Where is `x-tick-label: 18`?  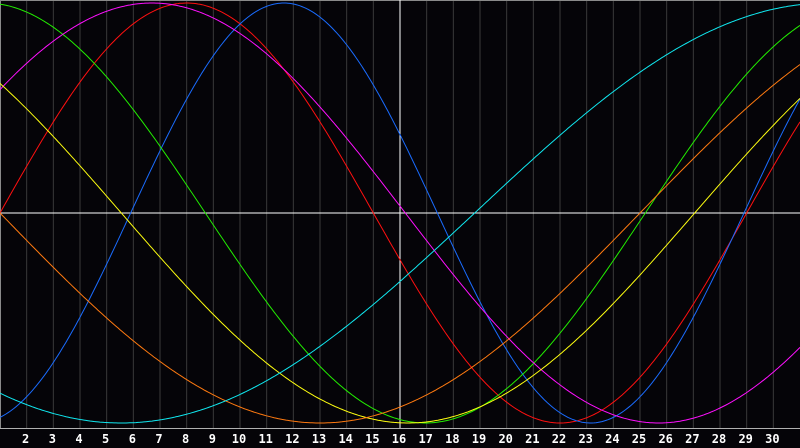 x-tick-label: 18 is located at coordinates (452, 439).